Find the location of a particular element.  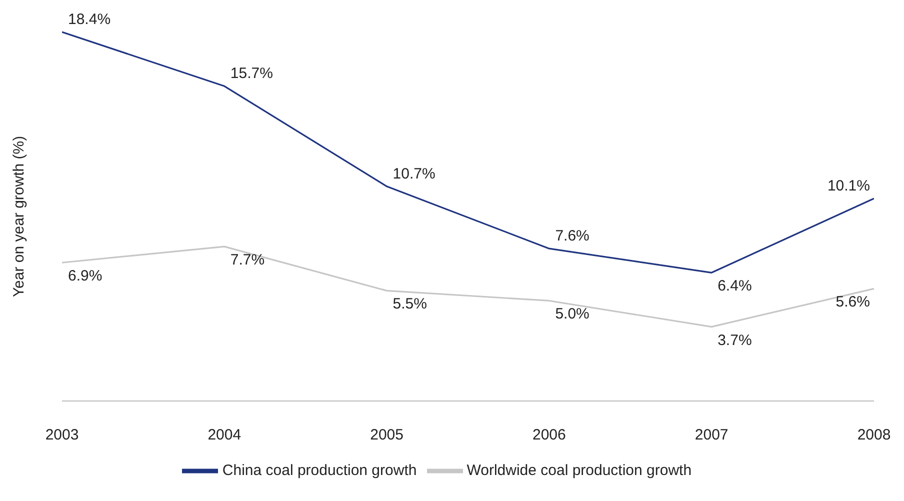

data-label: 18.4% is located at coordinates (89, 19).